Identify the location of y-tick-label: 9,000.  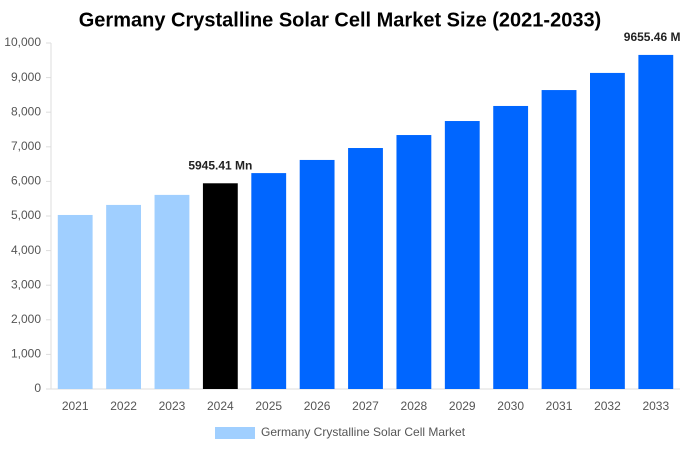
(26, 77).